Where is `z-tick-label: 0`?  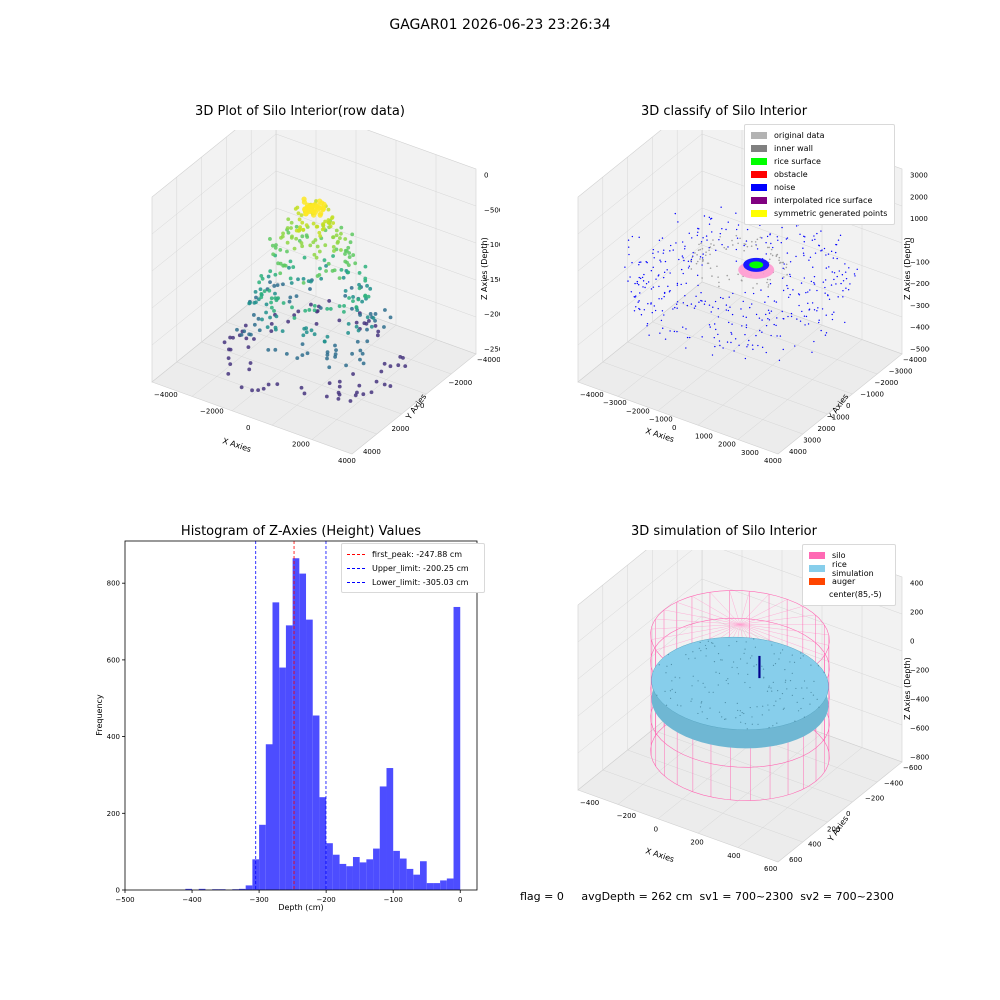
z-tick-label: 0 is located at coordinates (486, 176).